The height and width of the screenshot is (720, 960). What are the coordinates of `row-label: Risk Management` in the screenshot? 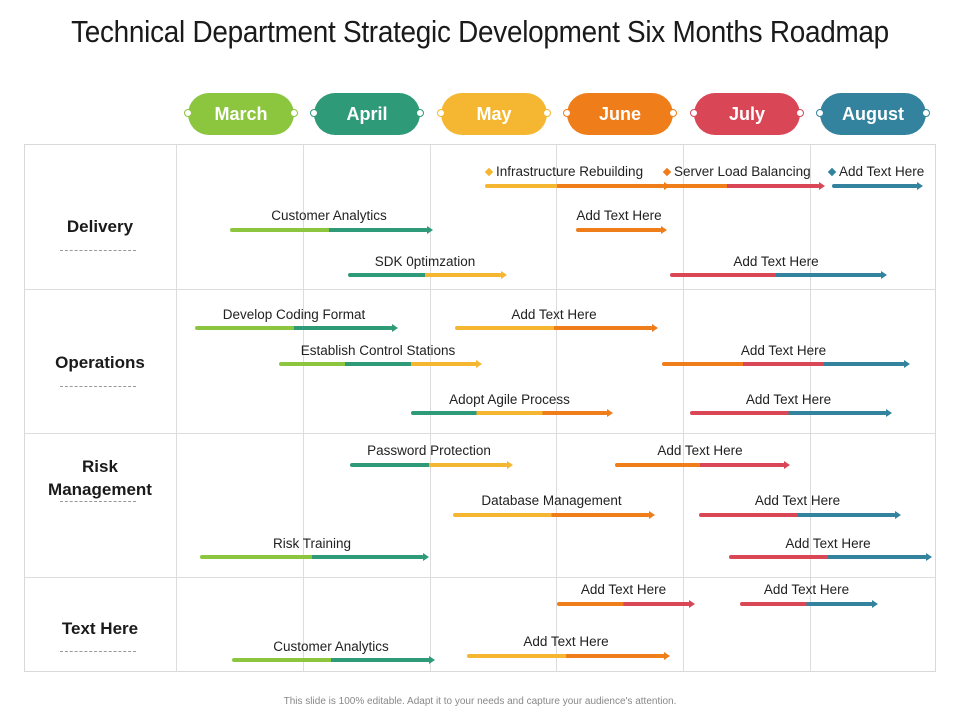 It's located at (100, 478).